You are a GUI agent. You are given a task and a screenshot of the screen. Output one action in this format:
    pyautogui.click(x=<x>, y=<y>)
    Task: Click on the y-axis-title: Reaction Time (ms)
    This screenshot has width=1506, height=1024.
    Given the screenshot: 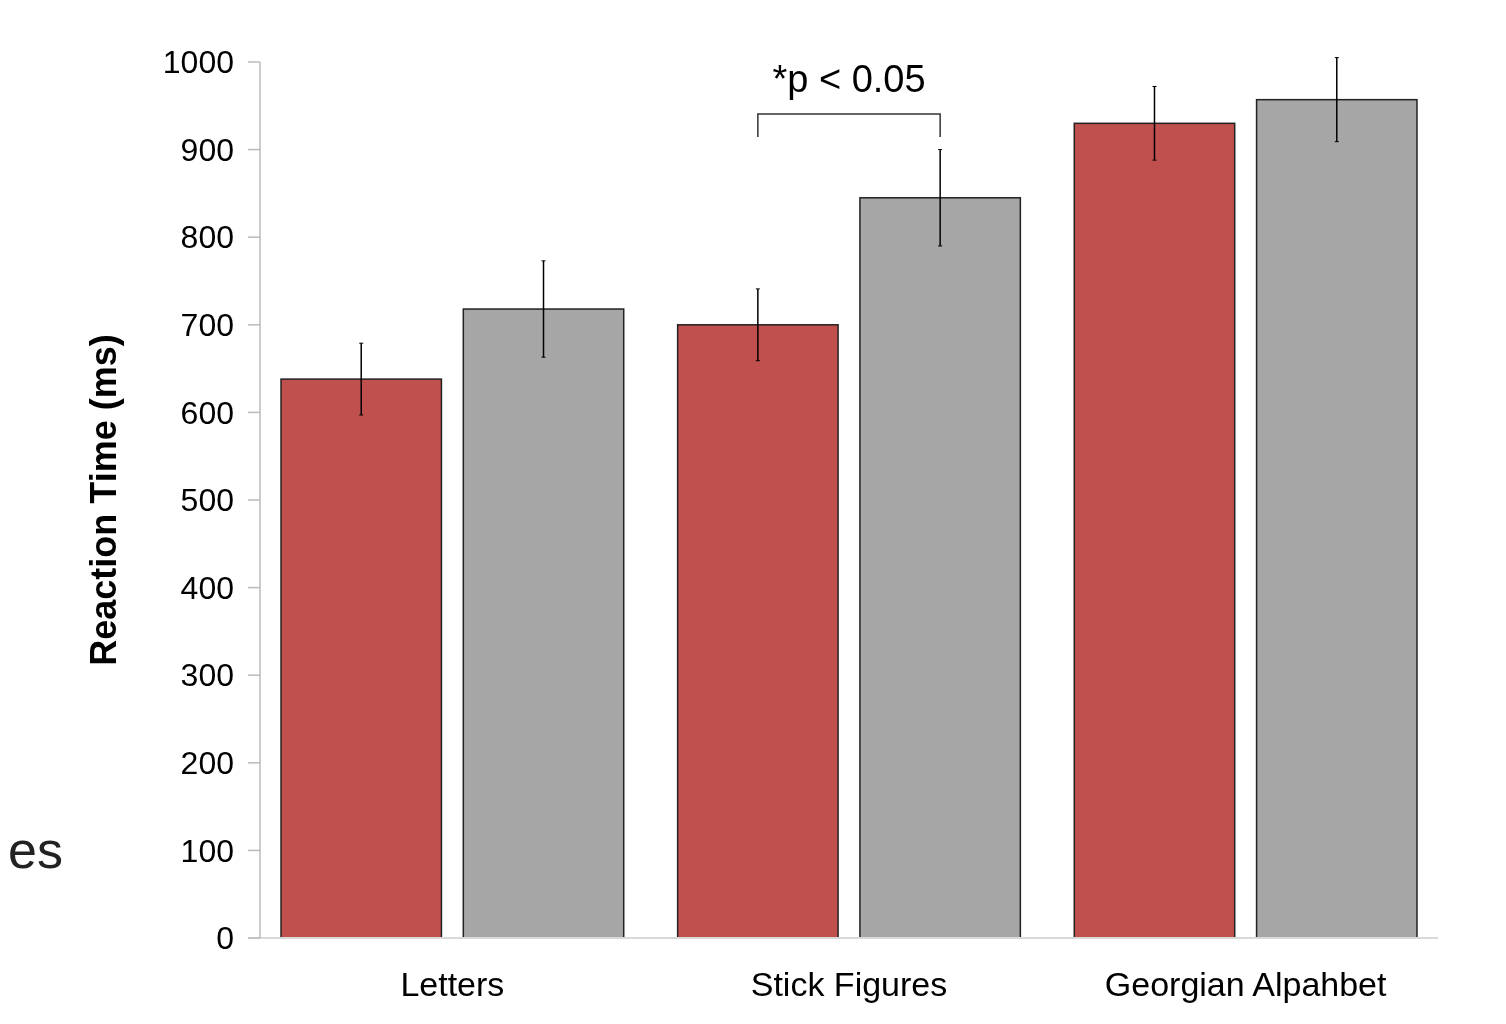 What is the action you would take?
    pyautogui.click(x=103, y=500)
    